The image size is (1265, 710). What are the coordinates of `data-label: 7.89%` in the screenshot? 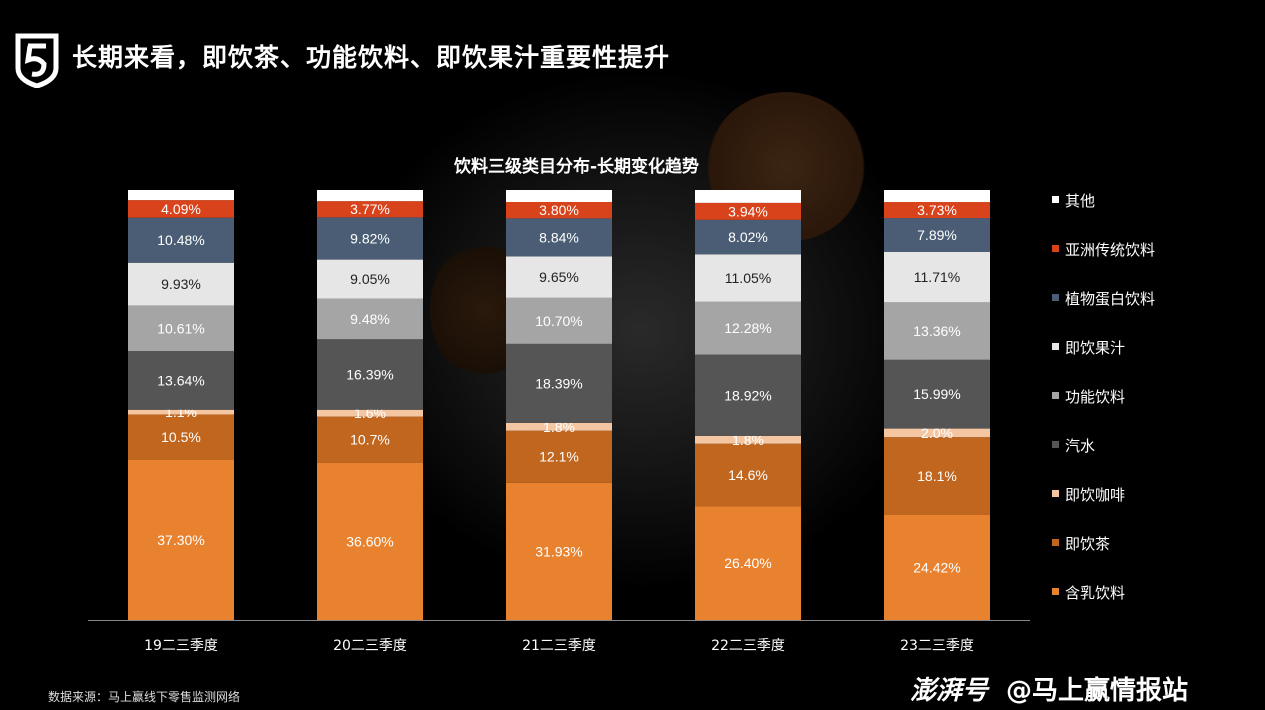 It's located at (937, 235).